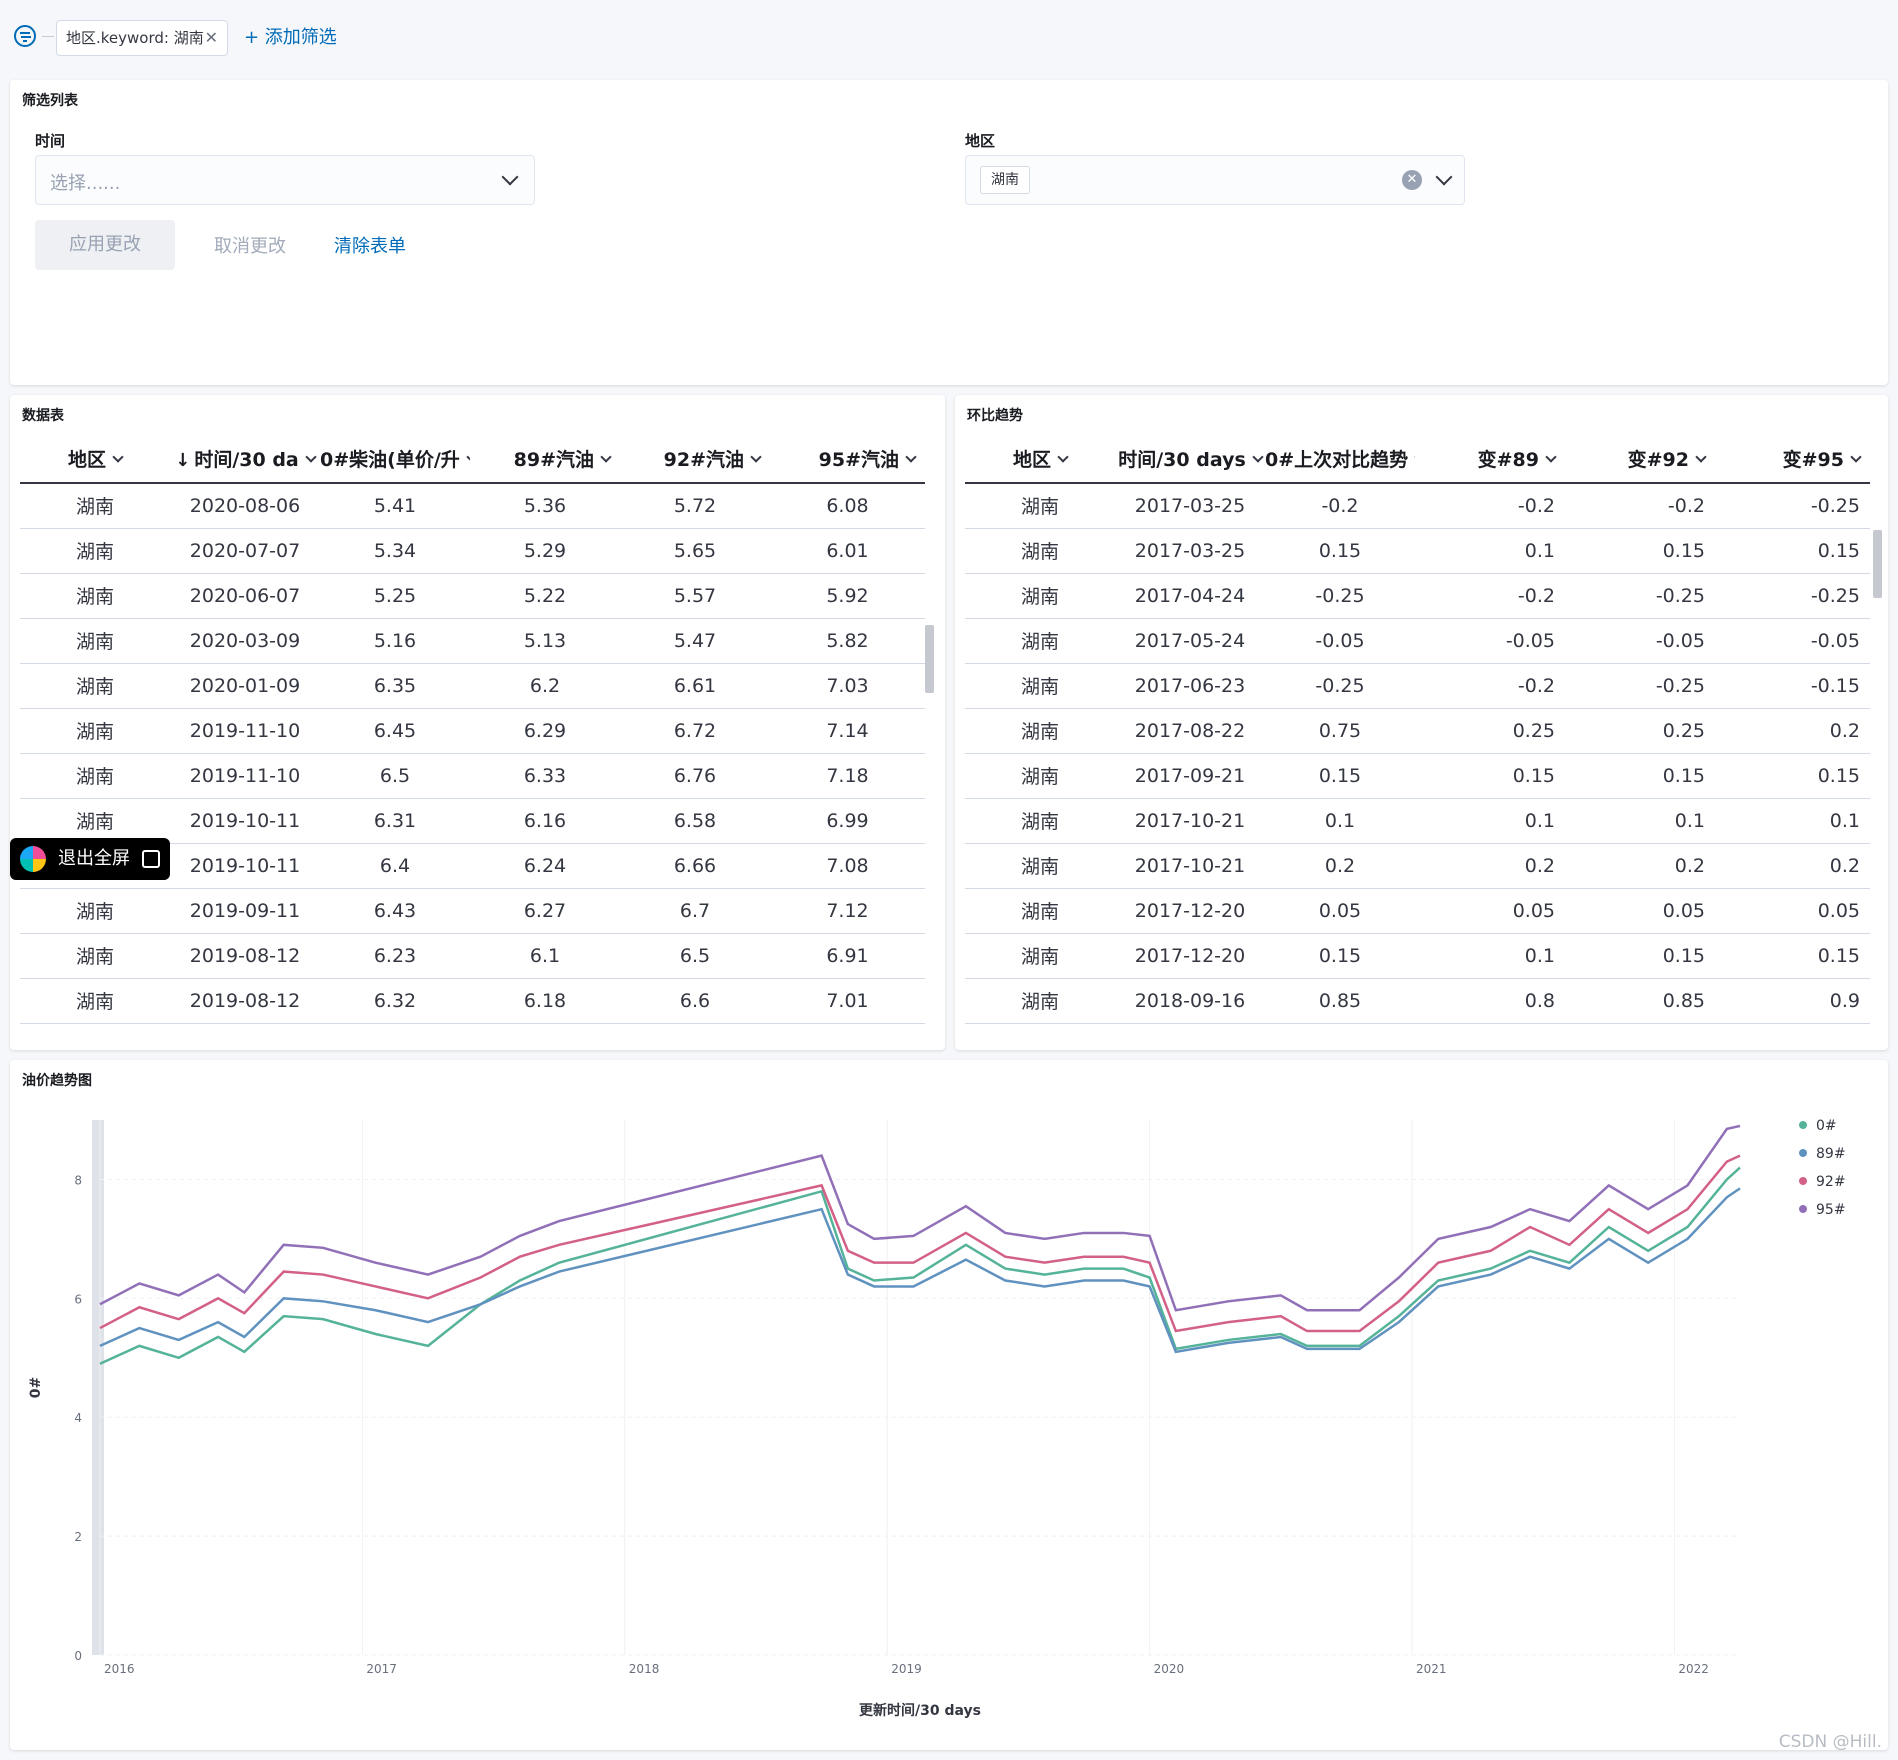  I want to click on table-cell: 6.91, so click(847, 956).